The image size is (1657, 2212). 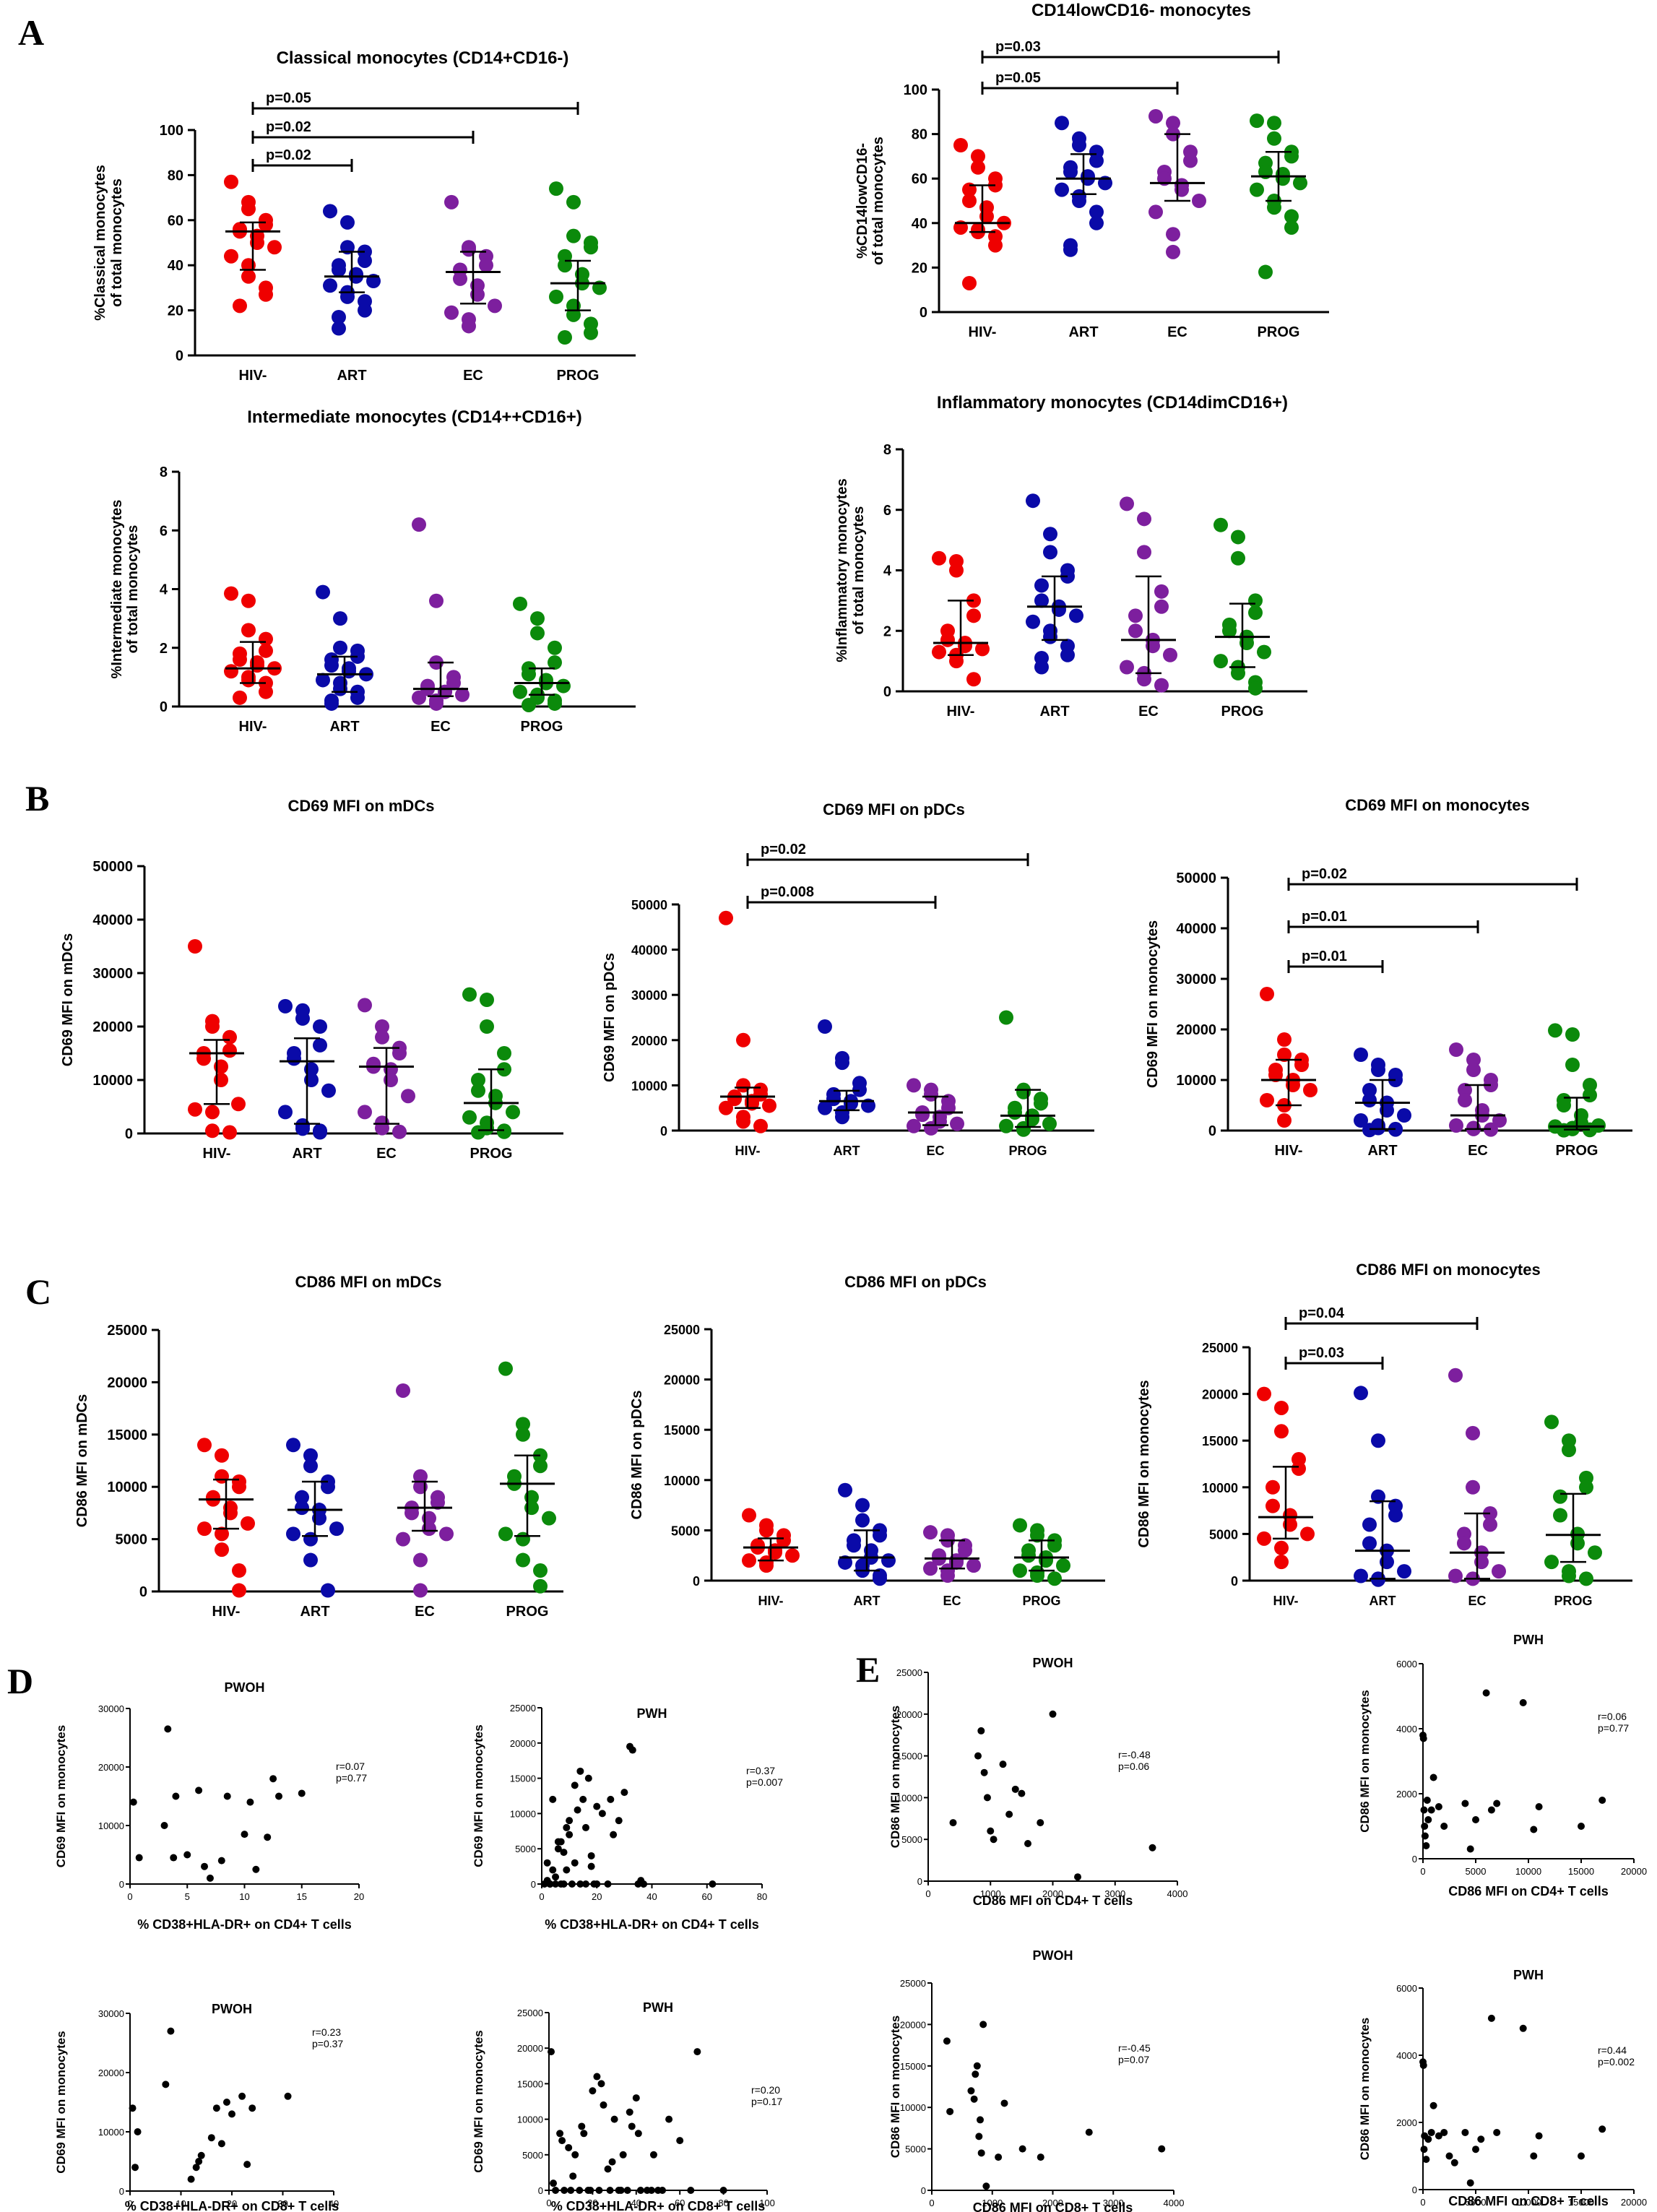 I want to click on y-tick-label: 50000, so click(x=112, y=867).